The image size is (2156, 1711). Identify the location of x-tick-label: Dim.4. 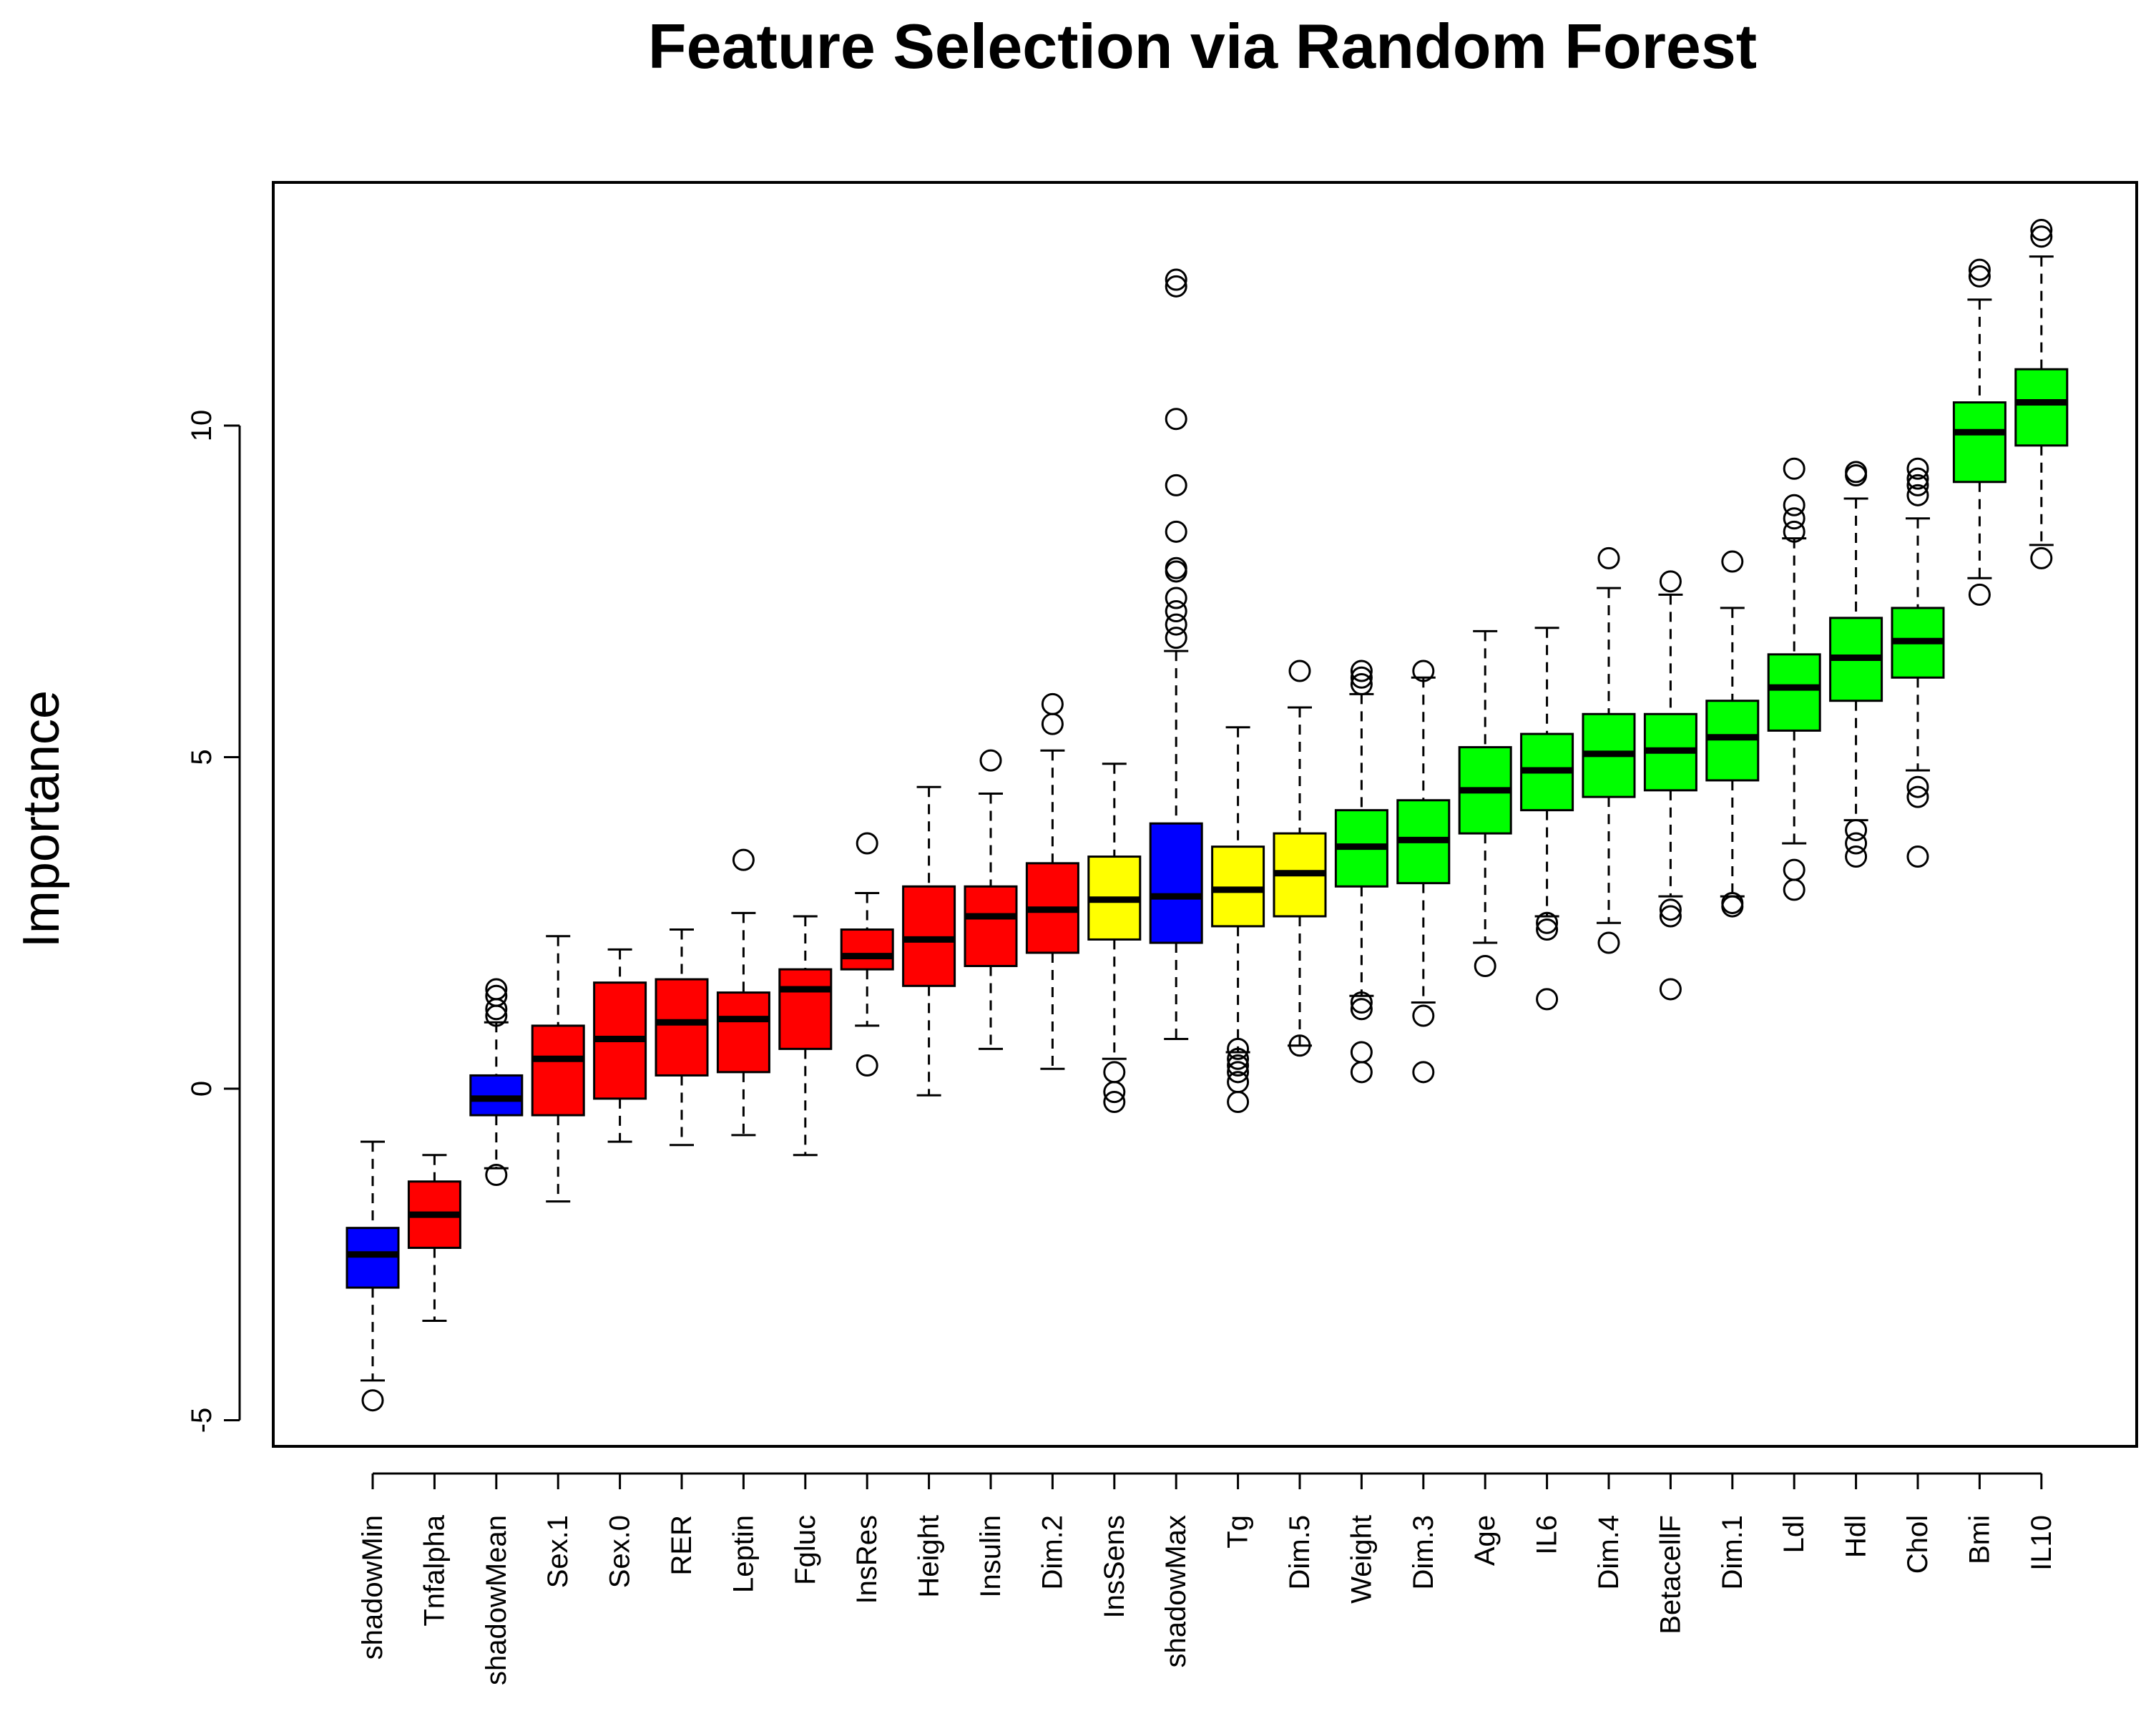
(1609, 1552).